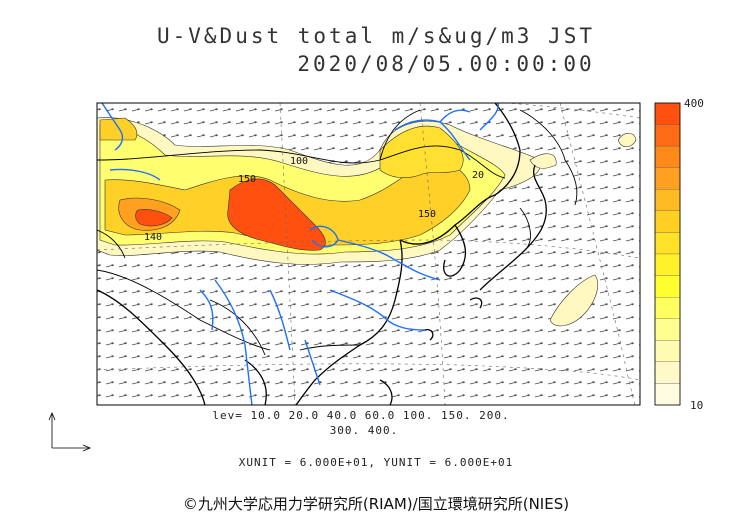 The image size is (752, 532). Describe the element at coordinates (694, 103) in the screenshot. I see `colorbar-max-label: 400` at that location.